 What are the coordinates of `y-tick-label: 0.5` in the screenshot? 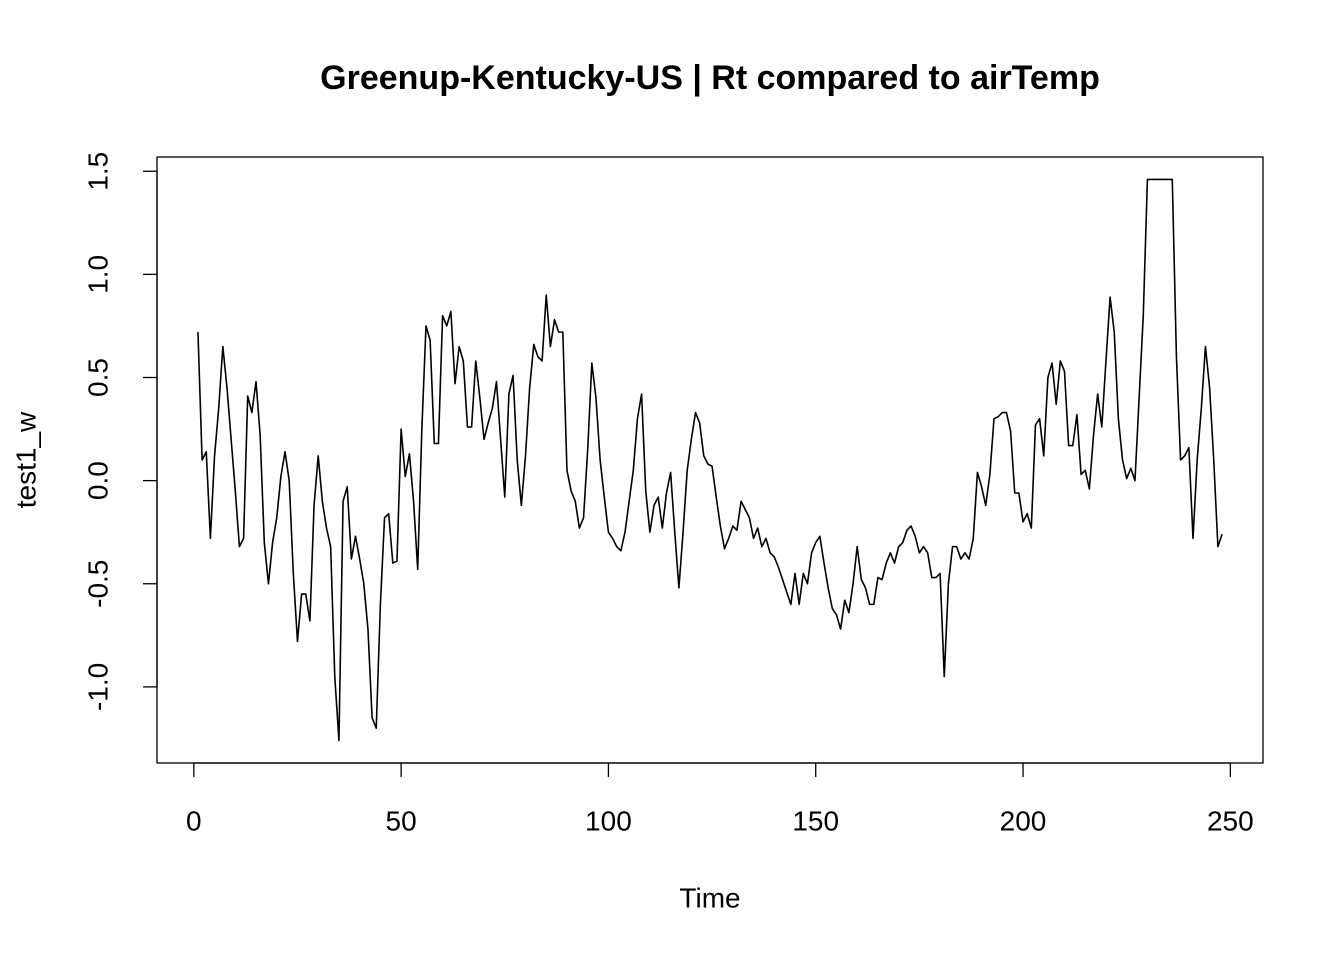 It's located at (97, 377).